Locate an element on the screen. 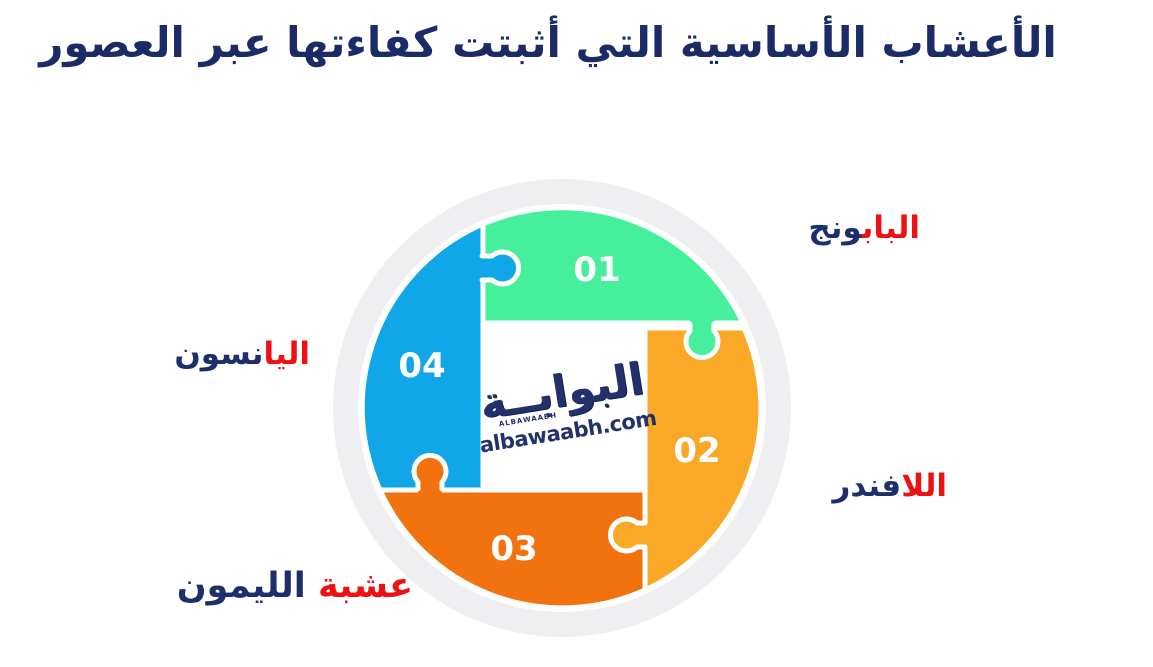 This screenshot has width=1153, height=667. herb-label-lemongrass-red: عشبة is located at coordinates (365, 586).